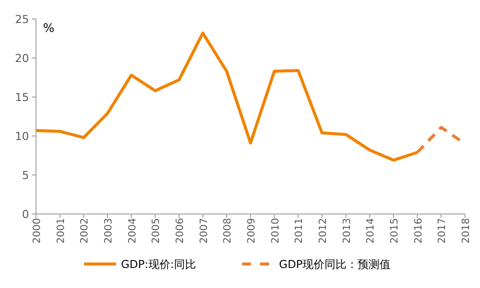 This screenshot has height=288, width=480. I want to click on x-tick-label: 2009, so click(252, 231).